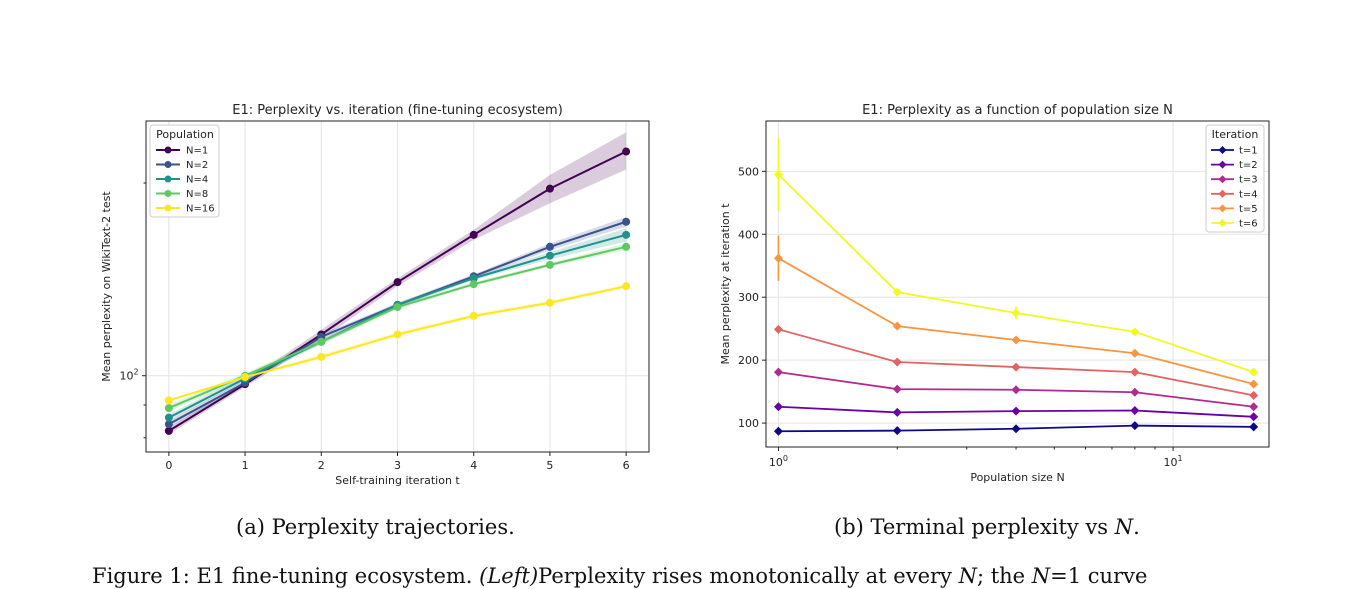  Describe the element at coordinates (200, 209) in the screenshot. I see `legend-label-a: N=16` at that location.